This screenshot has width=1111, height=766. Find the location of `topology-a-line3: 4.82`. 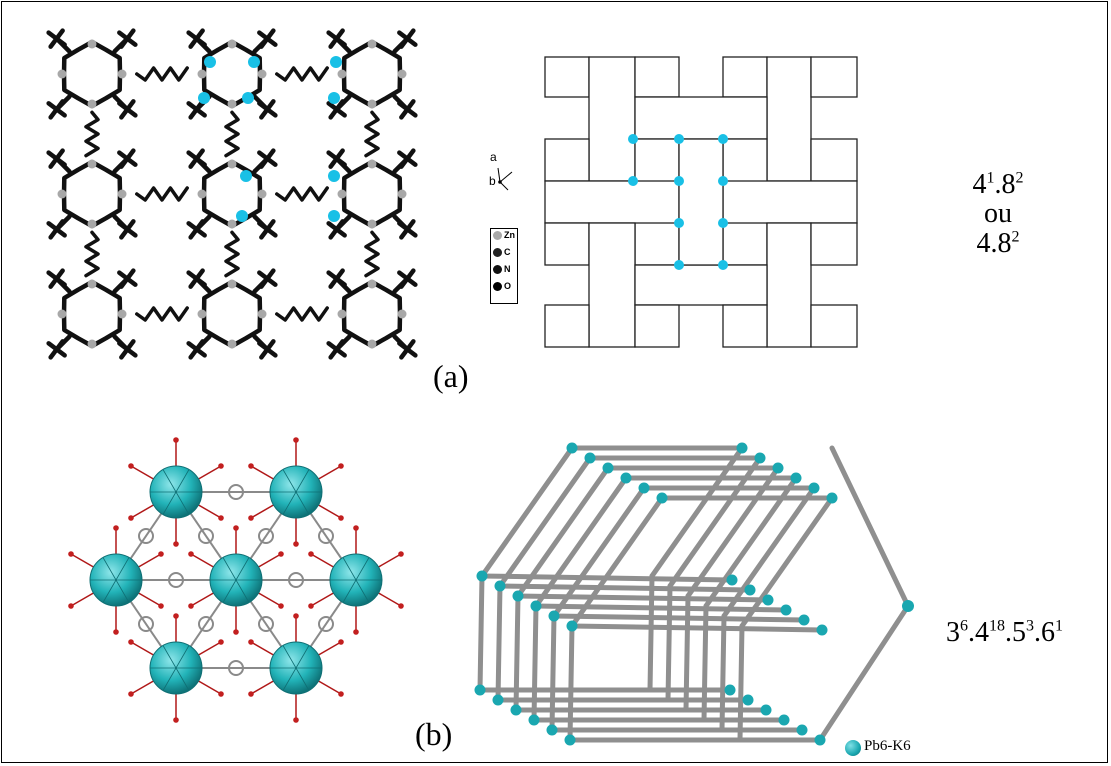

topology-a-line3: 4.82 is located at coordinates (998, 243).